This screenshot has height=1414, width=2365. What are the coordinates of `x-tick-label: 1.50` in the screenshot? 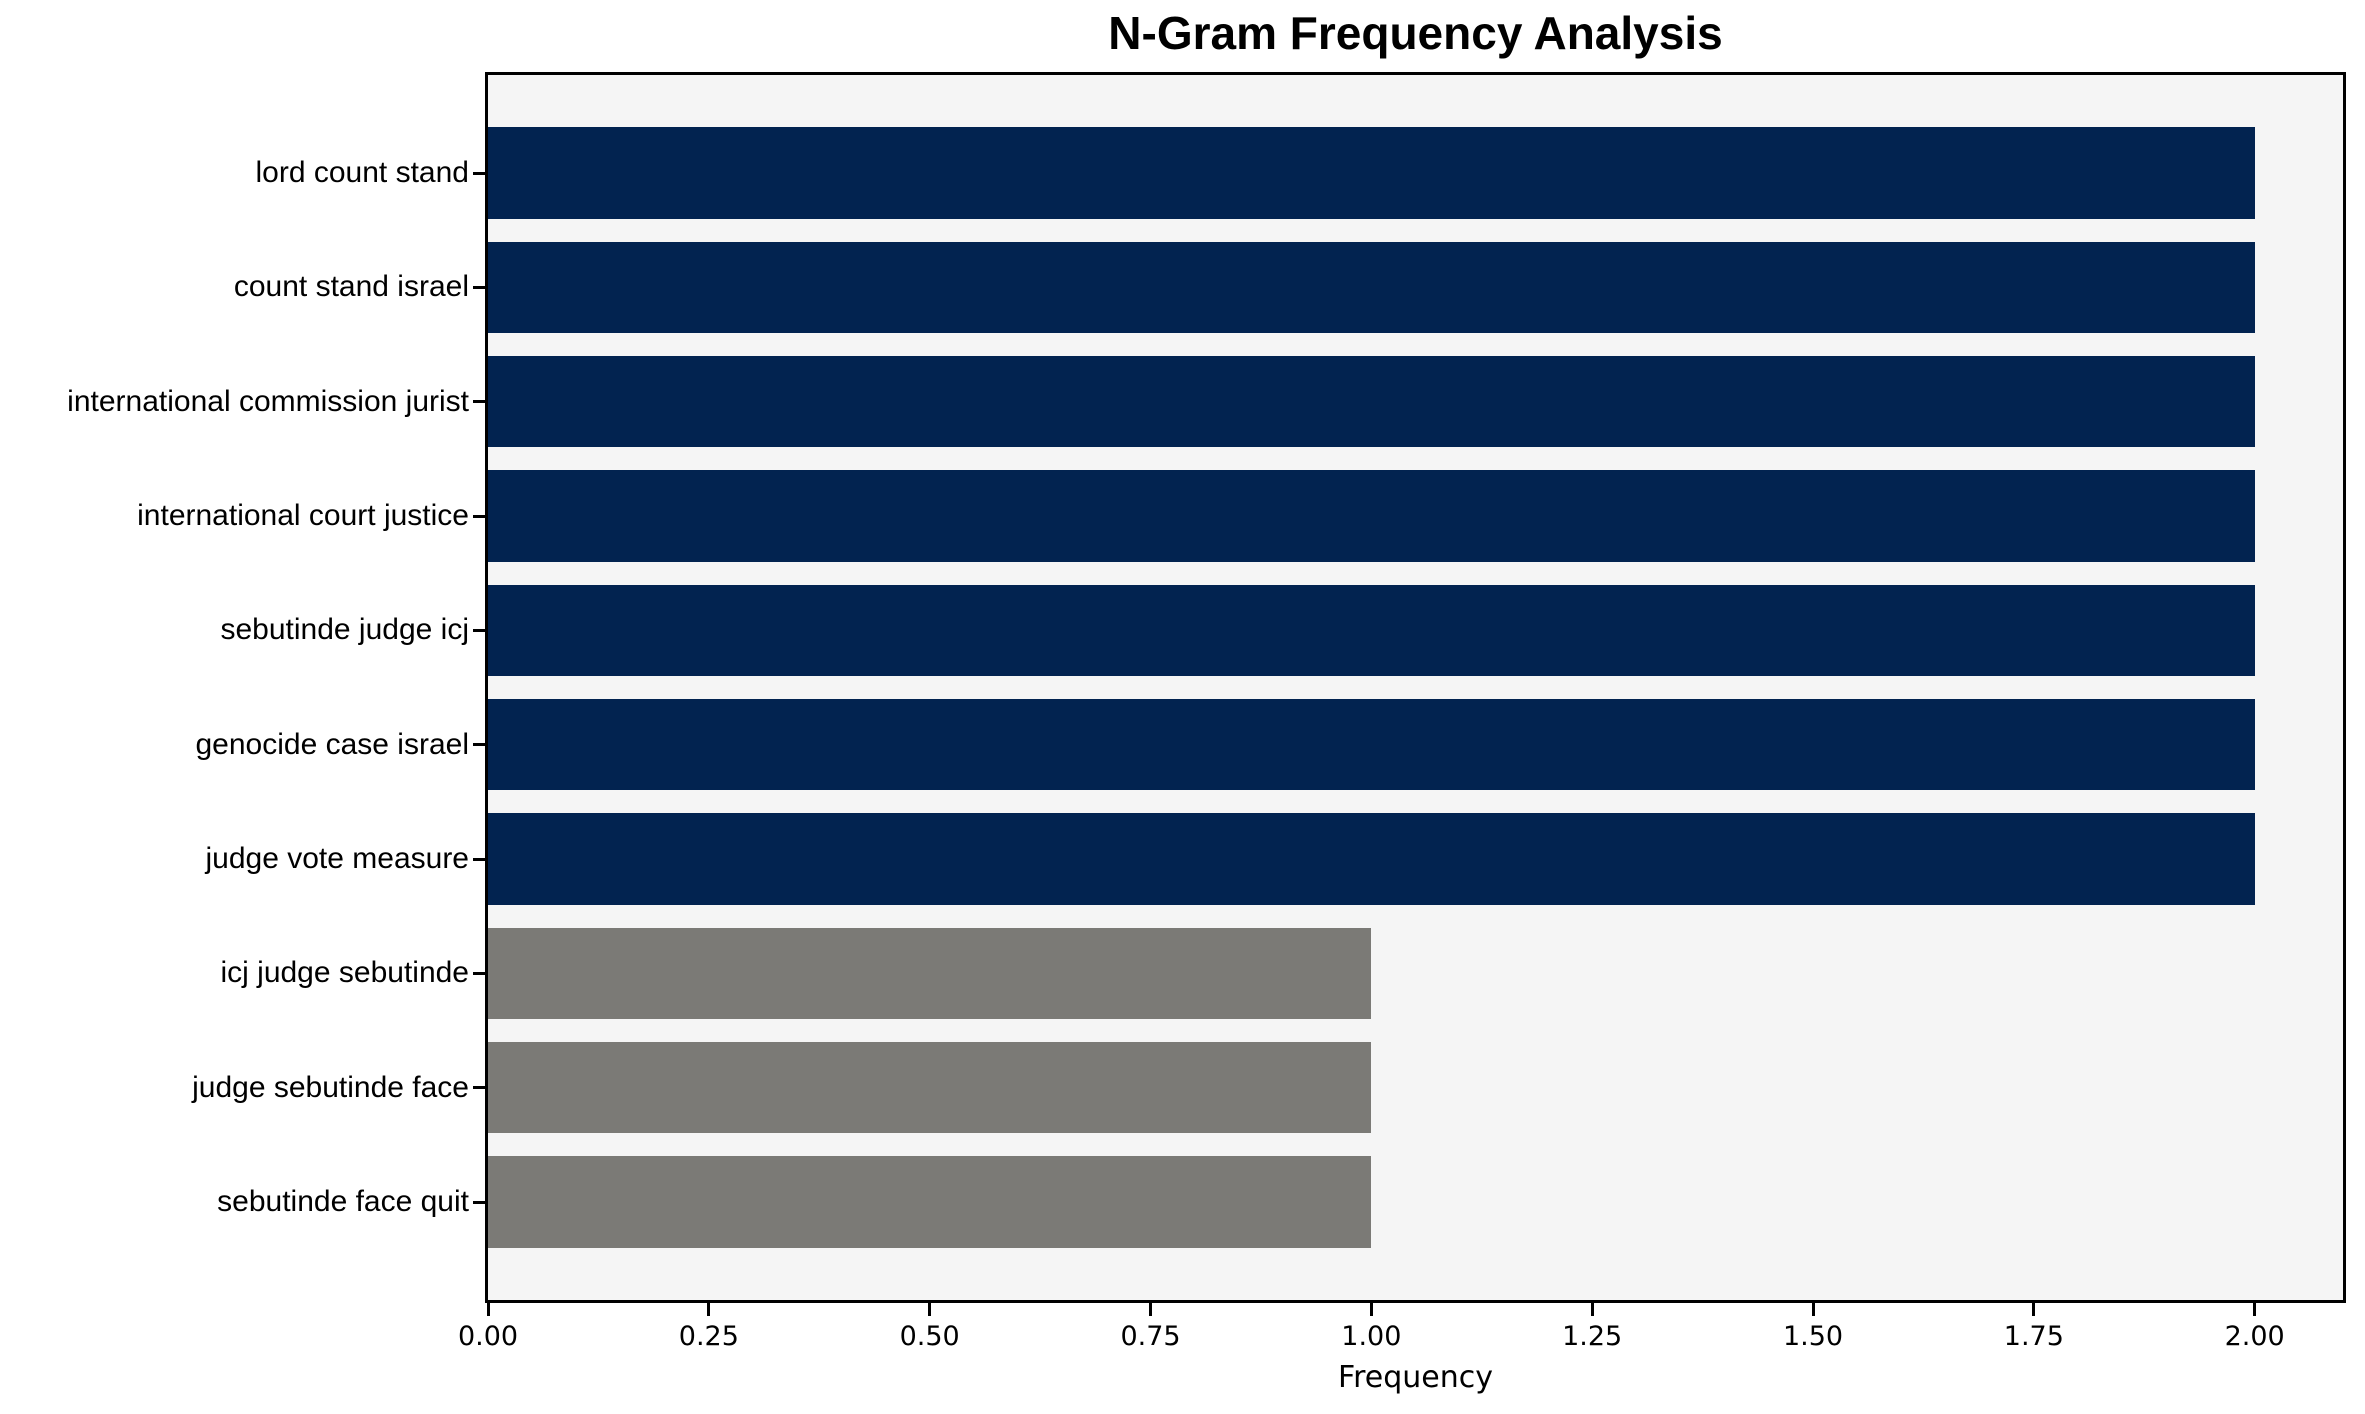 It's located at (1813, 1336).